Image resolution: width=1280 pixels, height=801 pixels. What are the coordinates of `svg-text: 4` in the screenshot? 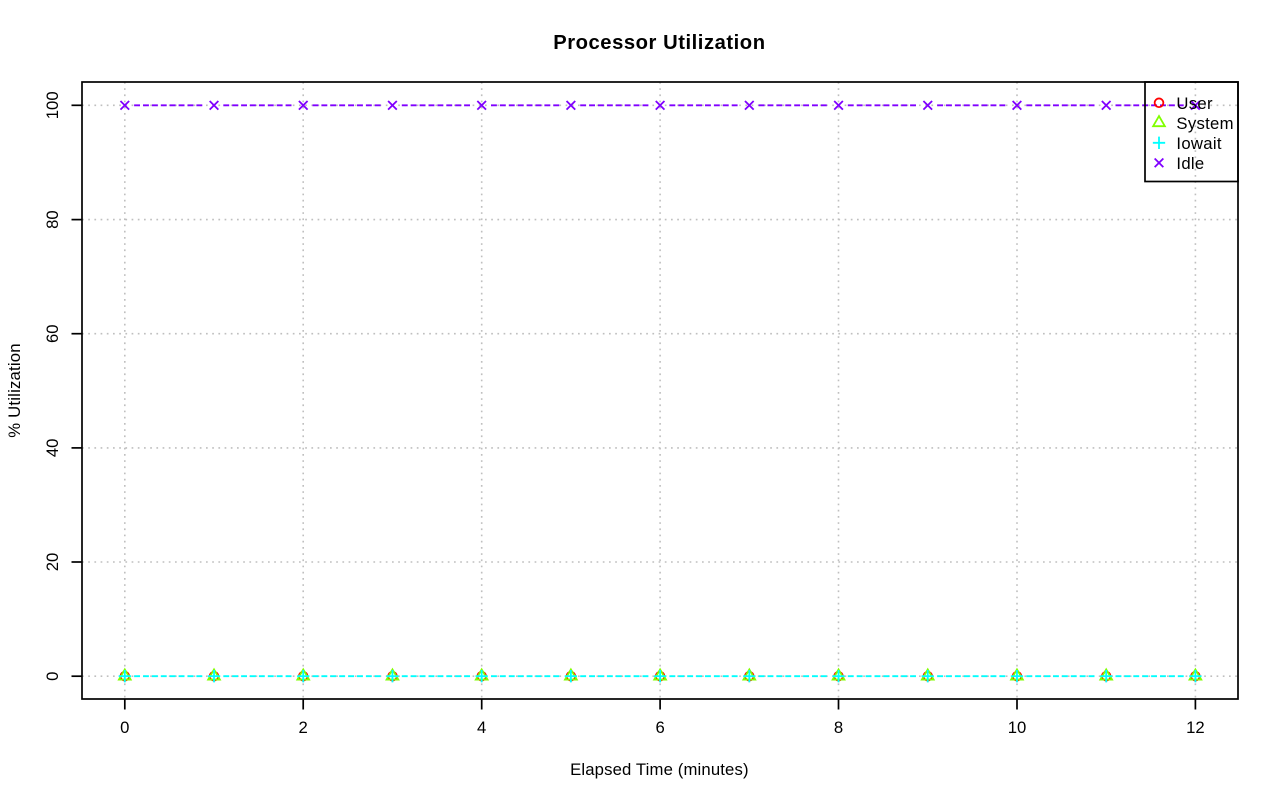 It's located at (481, 727).